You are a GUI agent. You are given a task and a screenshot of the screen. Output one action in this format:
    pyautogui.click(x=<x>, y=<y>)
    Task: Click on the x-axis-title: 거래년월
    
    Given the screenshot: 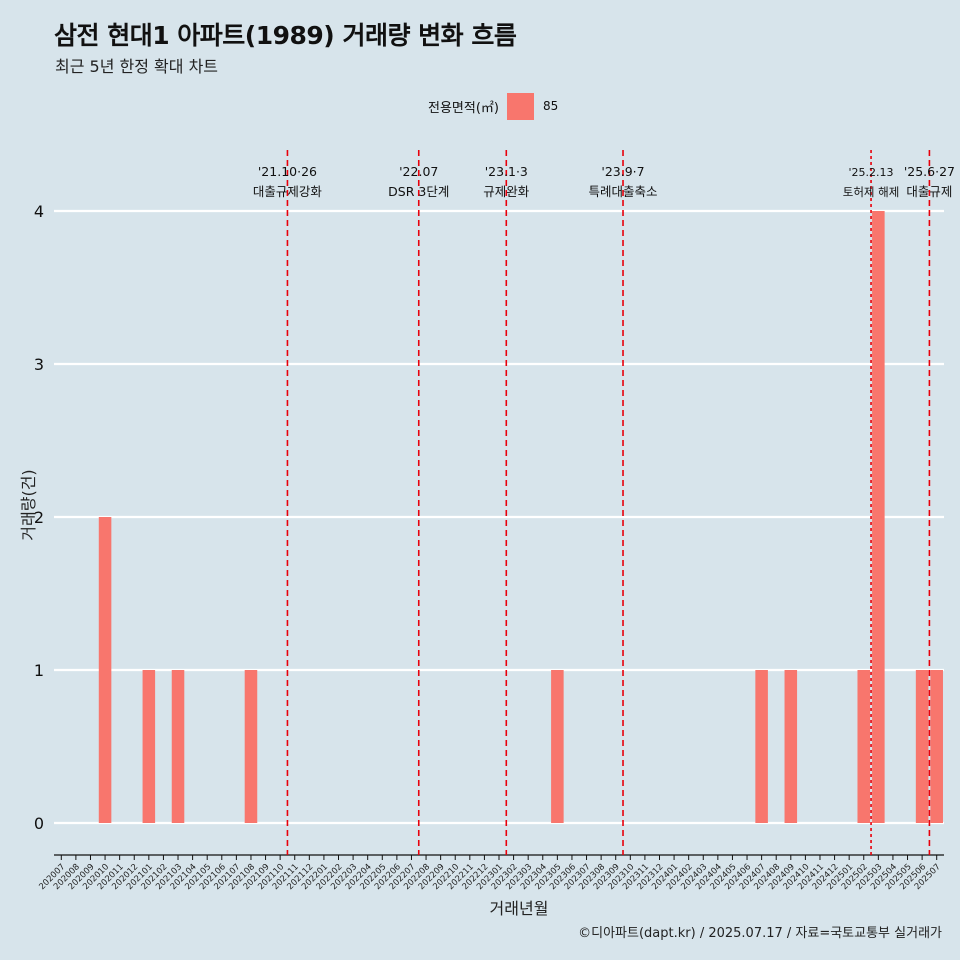 What is the action you would take?
    pyautogui.click(x=519, y=908)
    